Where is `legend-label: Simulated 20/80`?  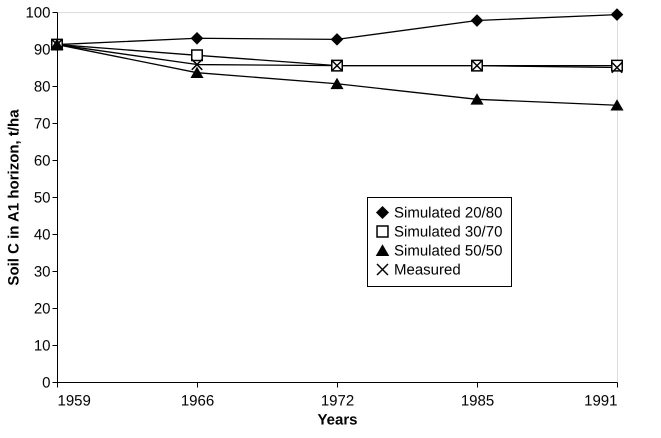 legend-label: Simulated 20/80 is located at coordinates (448, 213).